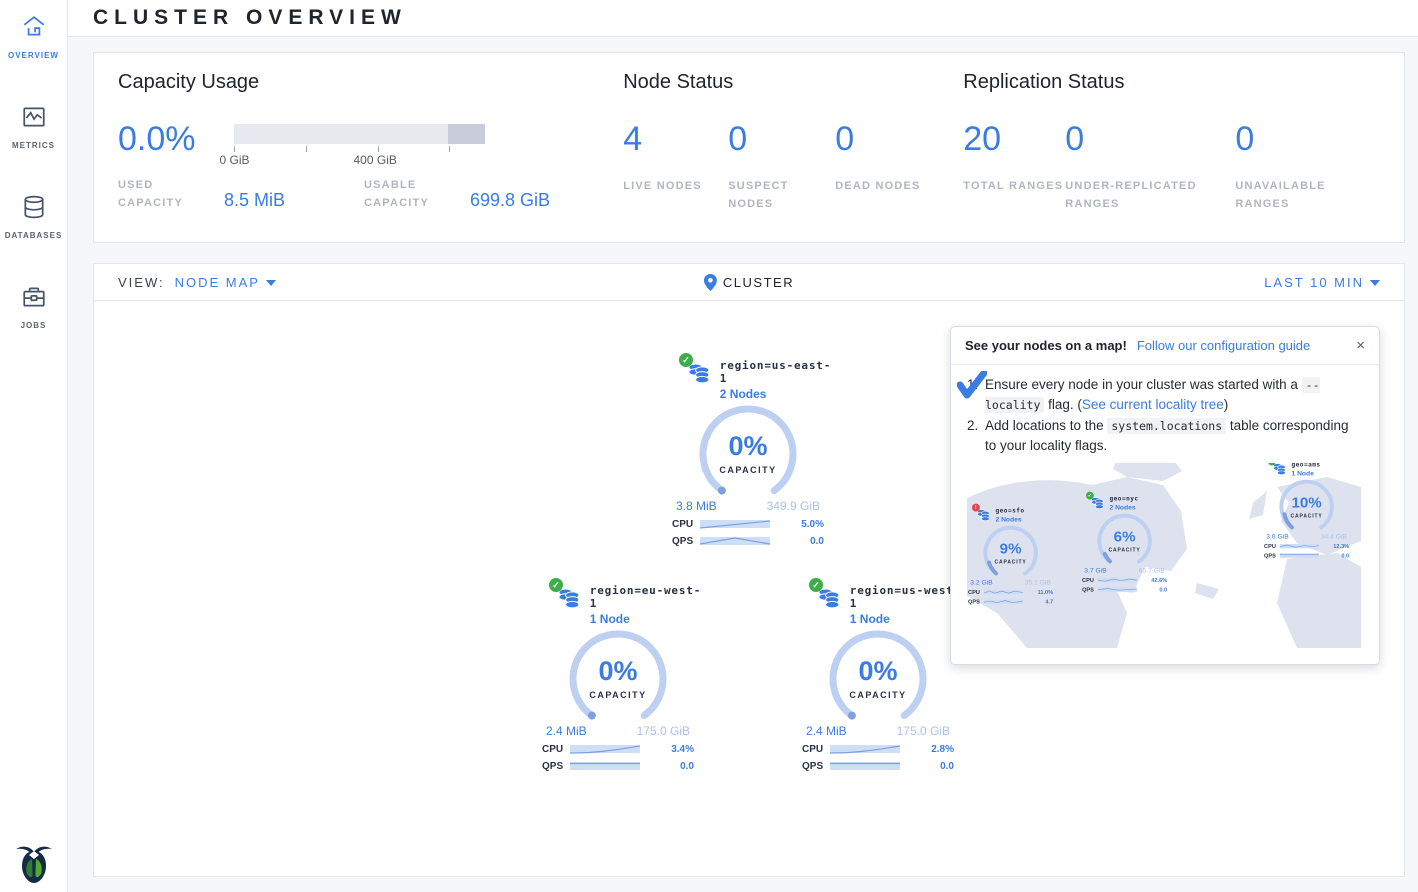 This screenshot has width=1418, height=892. I want to click on tick-label-400: 400 GiB, so click(375, 160).